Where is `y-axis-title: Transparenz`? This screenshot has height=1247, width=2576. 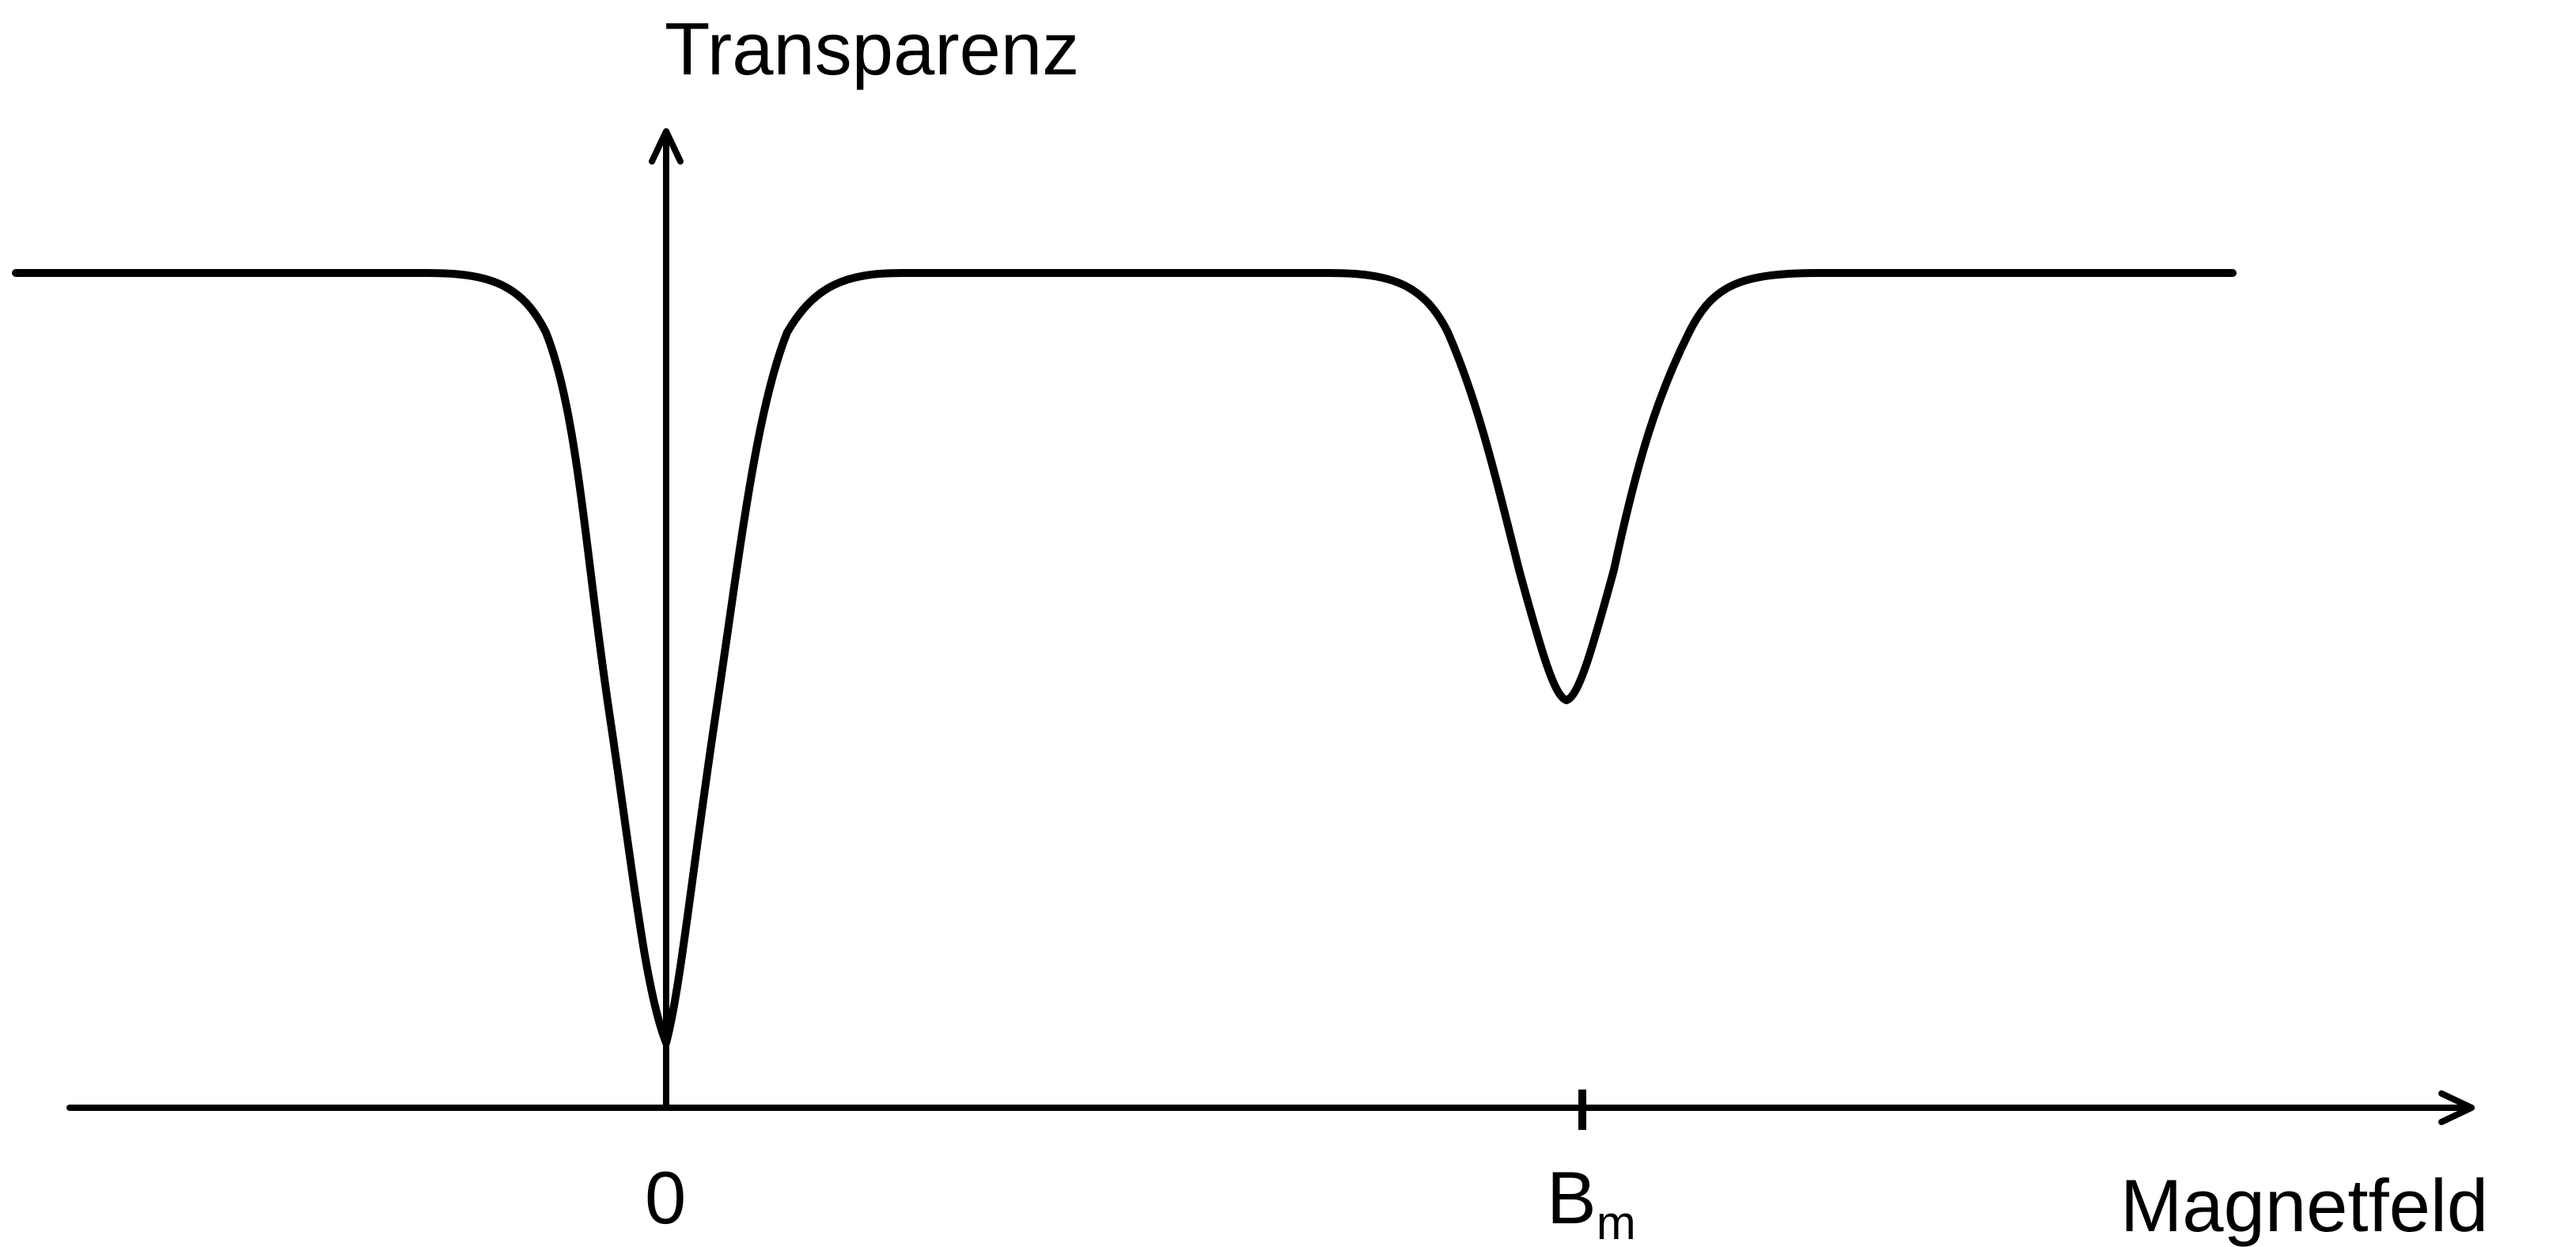
y-axis-title: Transparenz is located at coordinates (872, 49).